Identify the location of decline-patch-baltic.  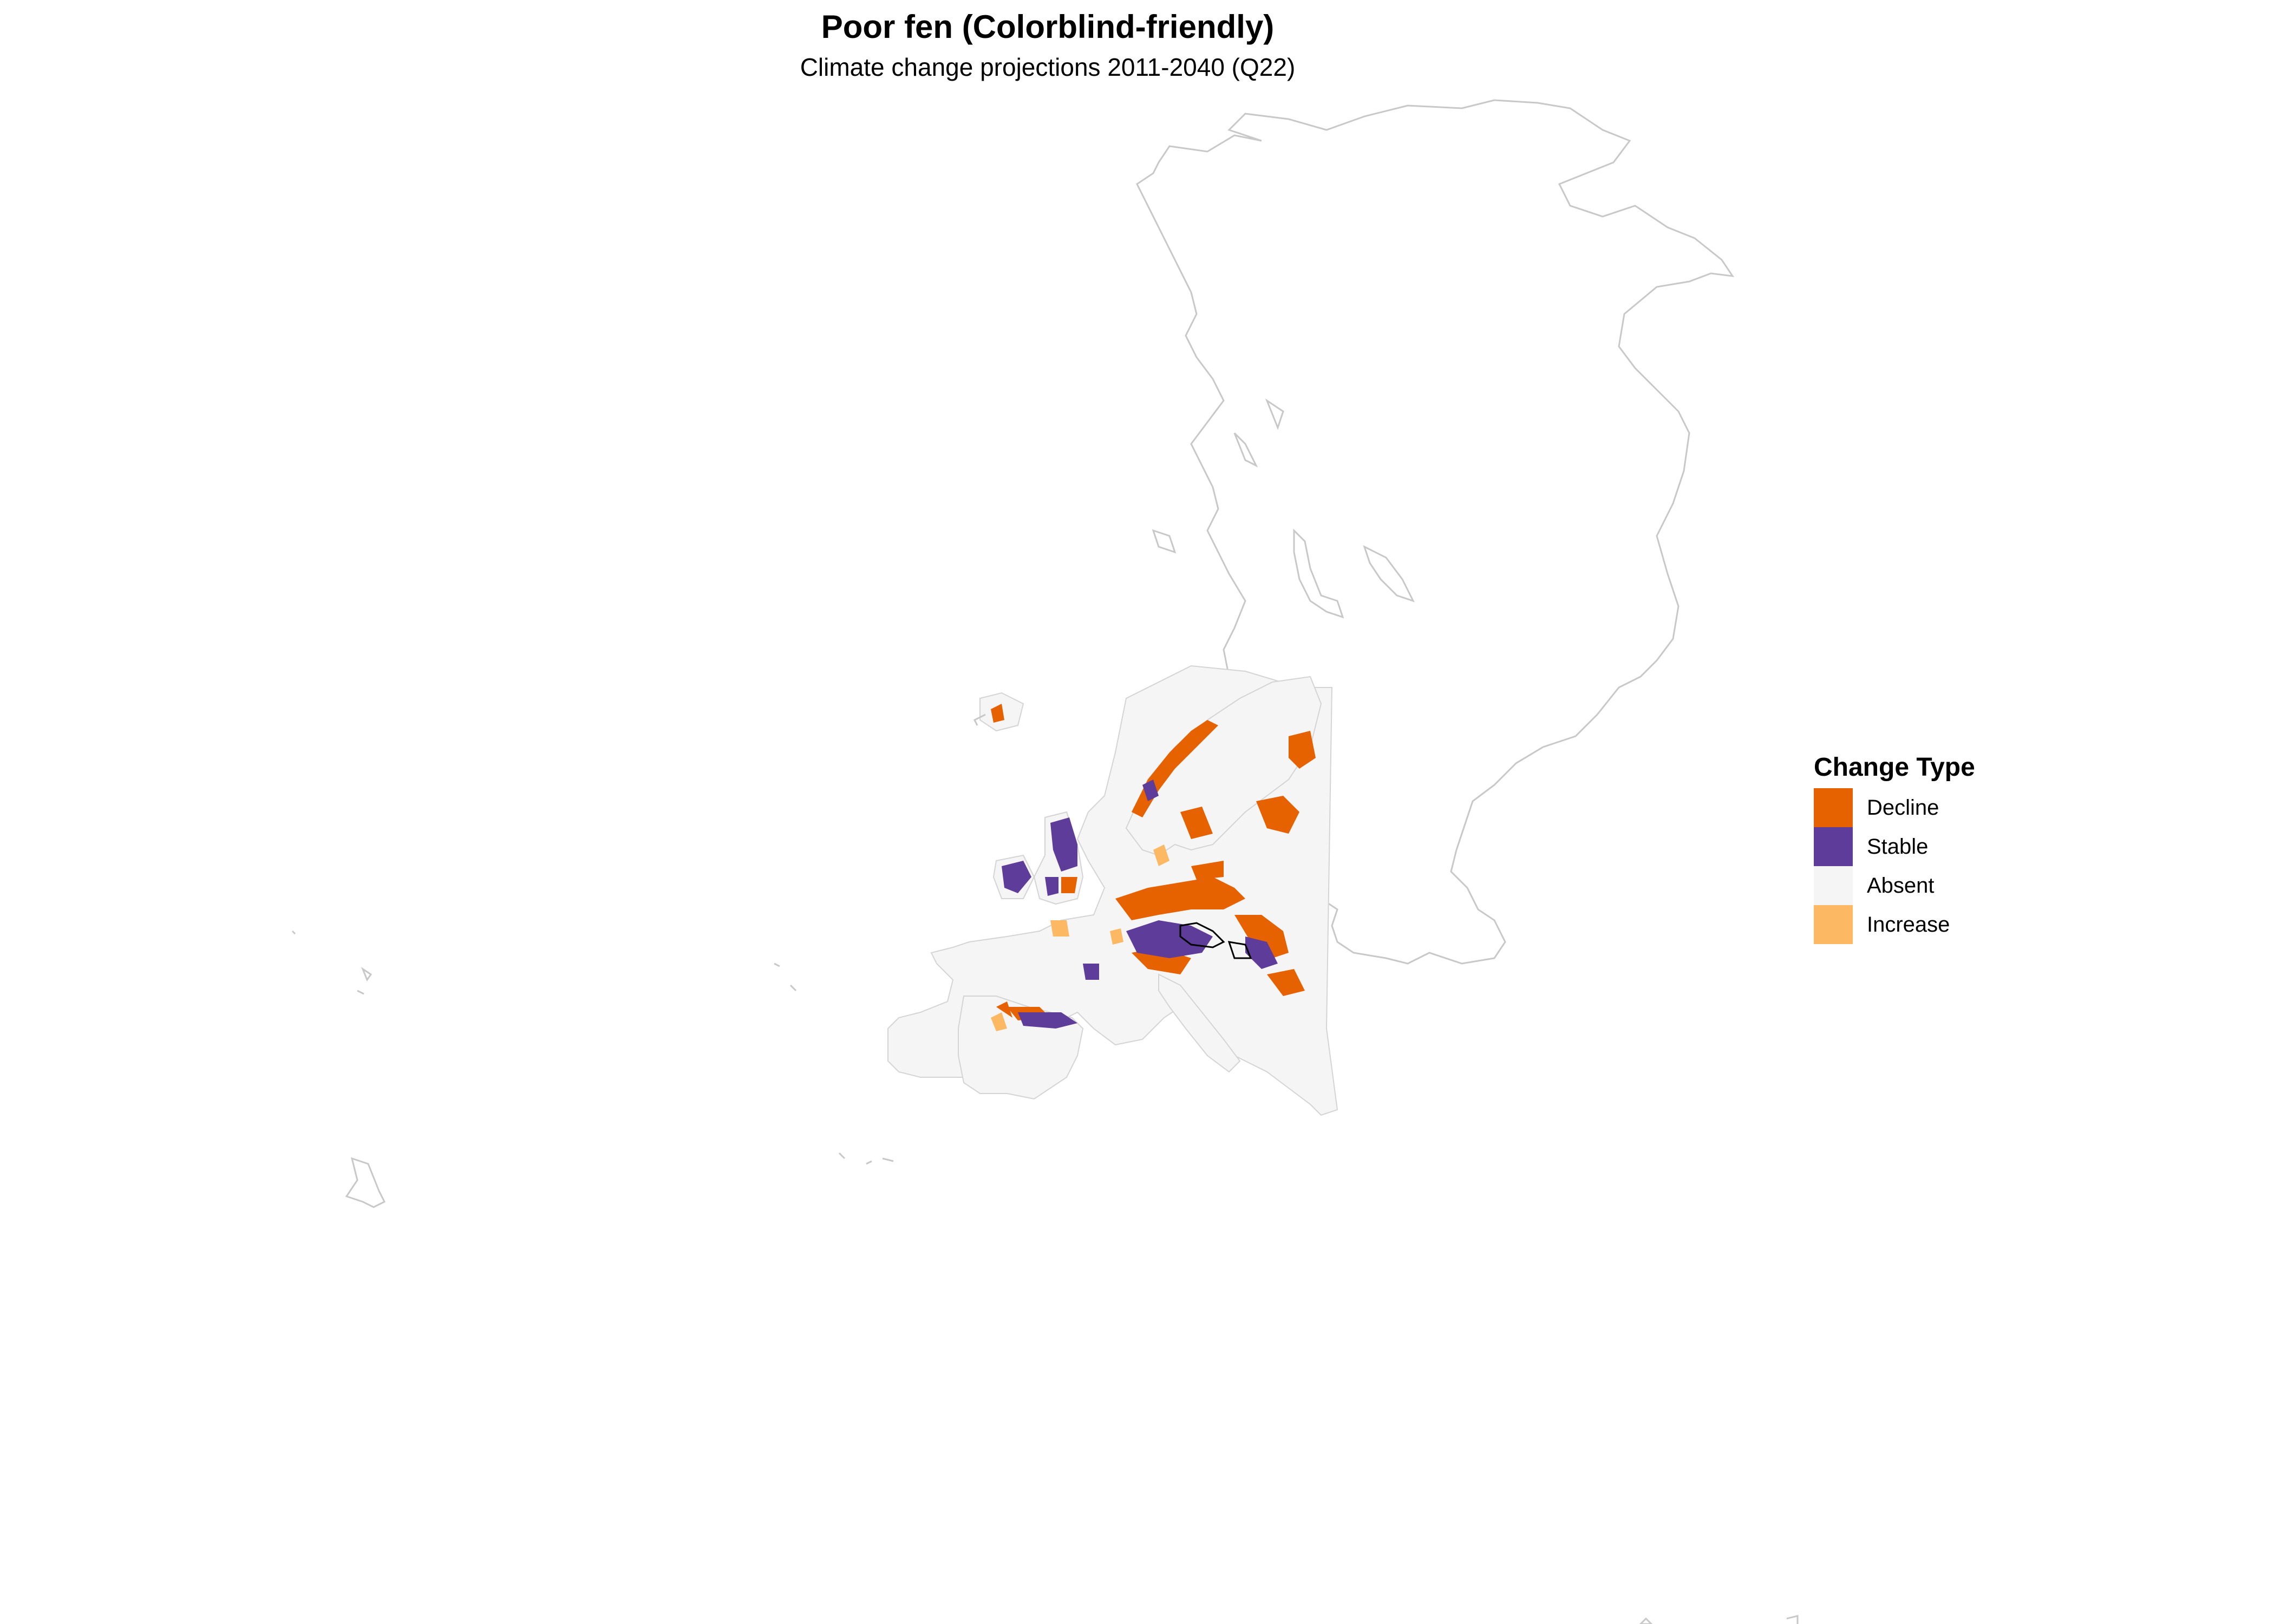
(1278, 815).